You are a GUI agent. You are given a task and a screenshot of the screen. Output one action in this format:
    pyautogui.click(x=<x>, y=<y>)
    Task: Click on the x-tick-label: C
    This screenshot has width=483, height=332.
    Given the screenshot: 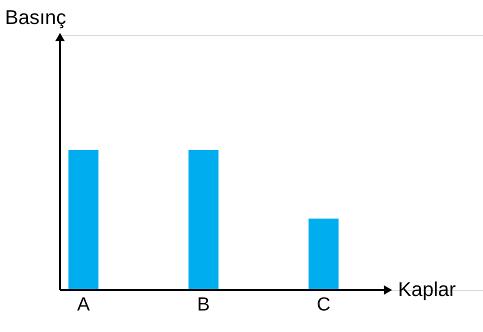 What is the action you would take?
    pyautogui.click(x=323, y=305)
    